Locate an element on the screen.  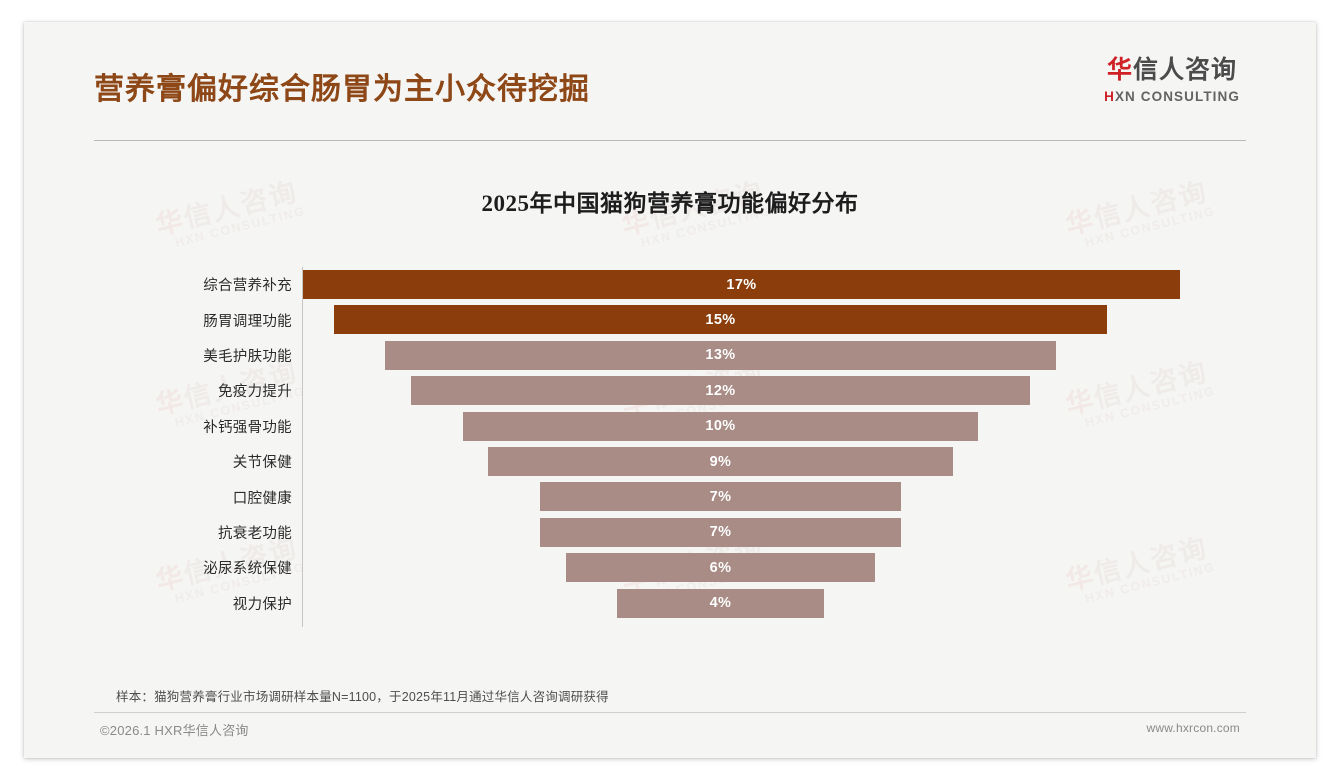
category-label: 口腔健康 is located at coordinates (262, 498).